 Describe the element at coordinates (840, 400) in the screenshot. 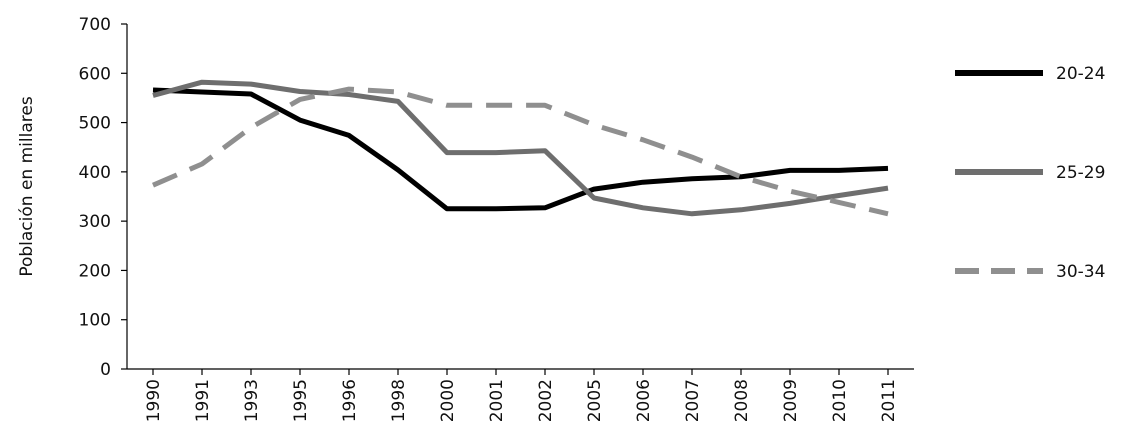

I see `x-tick-label: 2010` at that location.